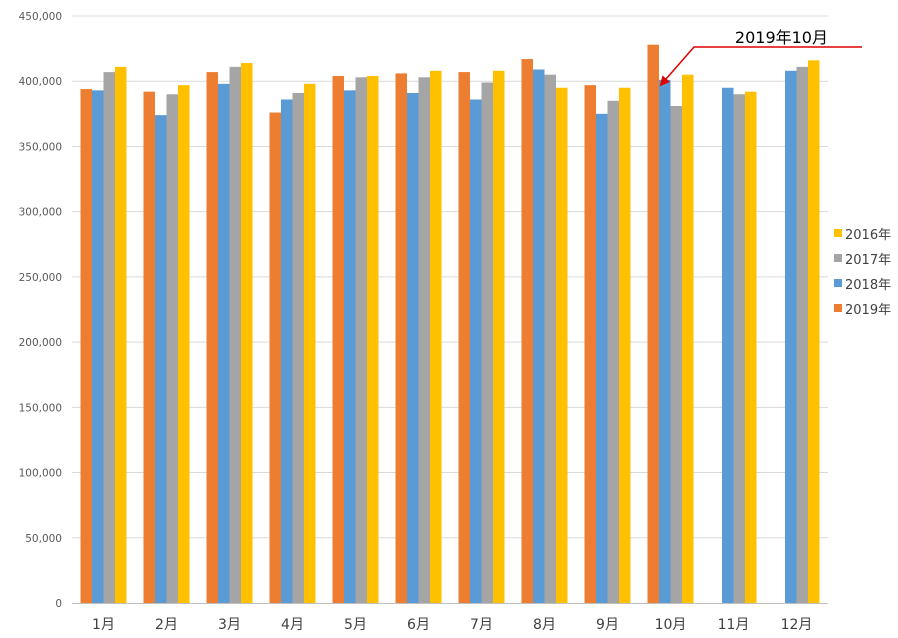 The width and height of the screenshot is (898, 638). I want to click on annotation-label: 2019年10月, so click(781, 37).